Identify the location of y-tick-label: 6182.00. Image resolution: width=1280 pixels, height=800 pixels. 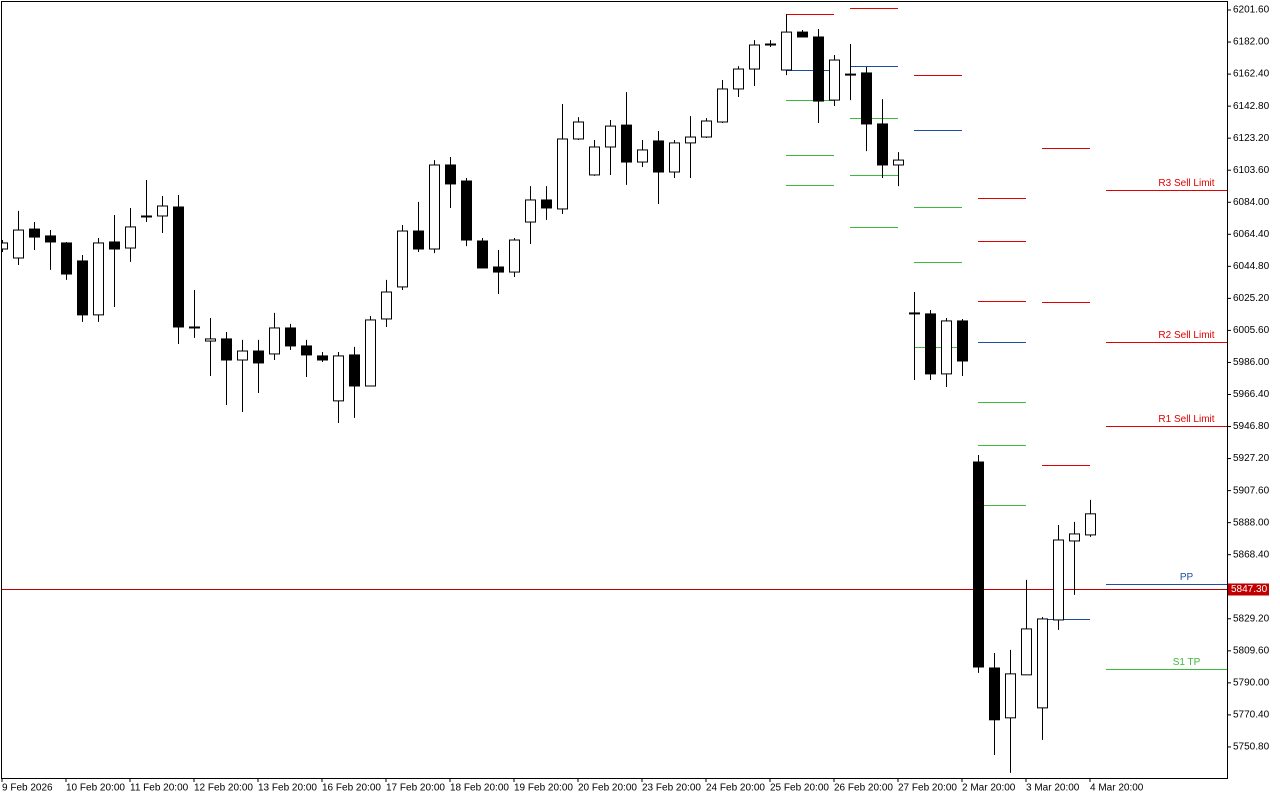
(1251, 42).